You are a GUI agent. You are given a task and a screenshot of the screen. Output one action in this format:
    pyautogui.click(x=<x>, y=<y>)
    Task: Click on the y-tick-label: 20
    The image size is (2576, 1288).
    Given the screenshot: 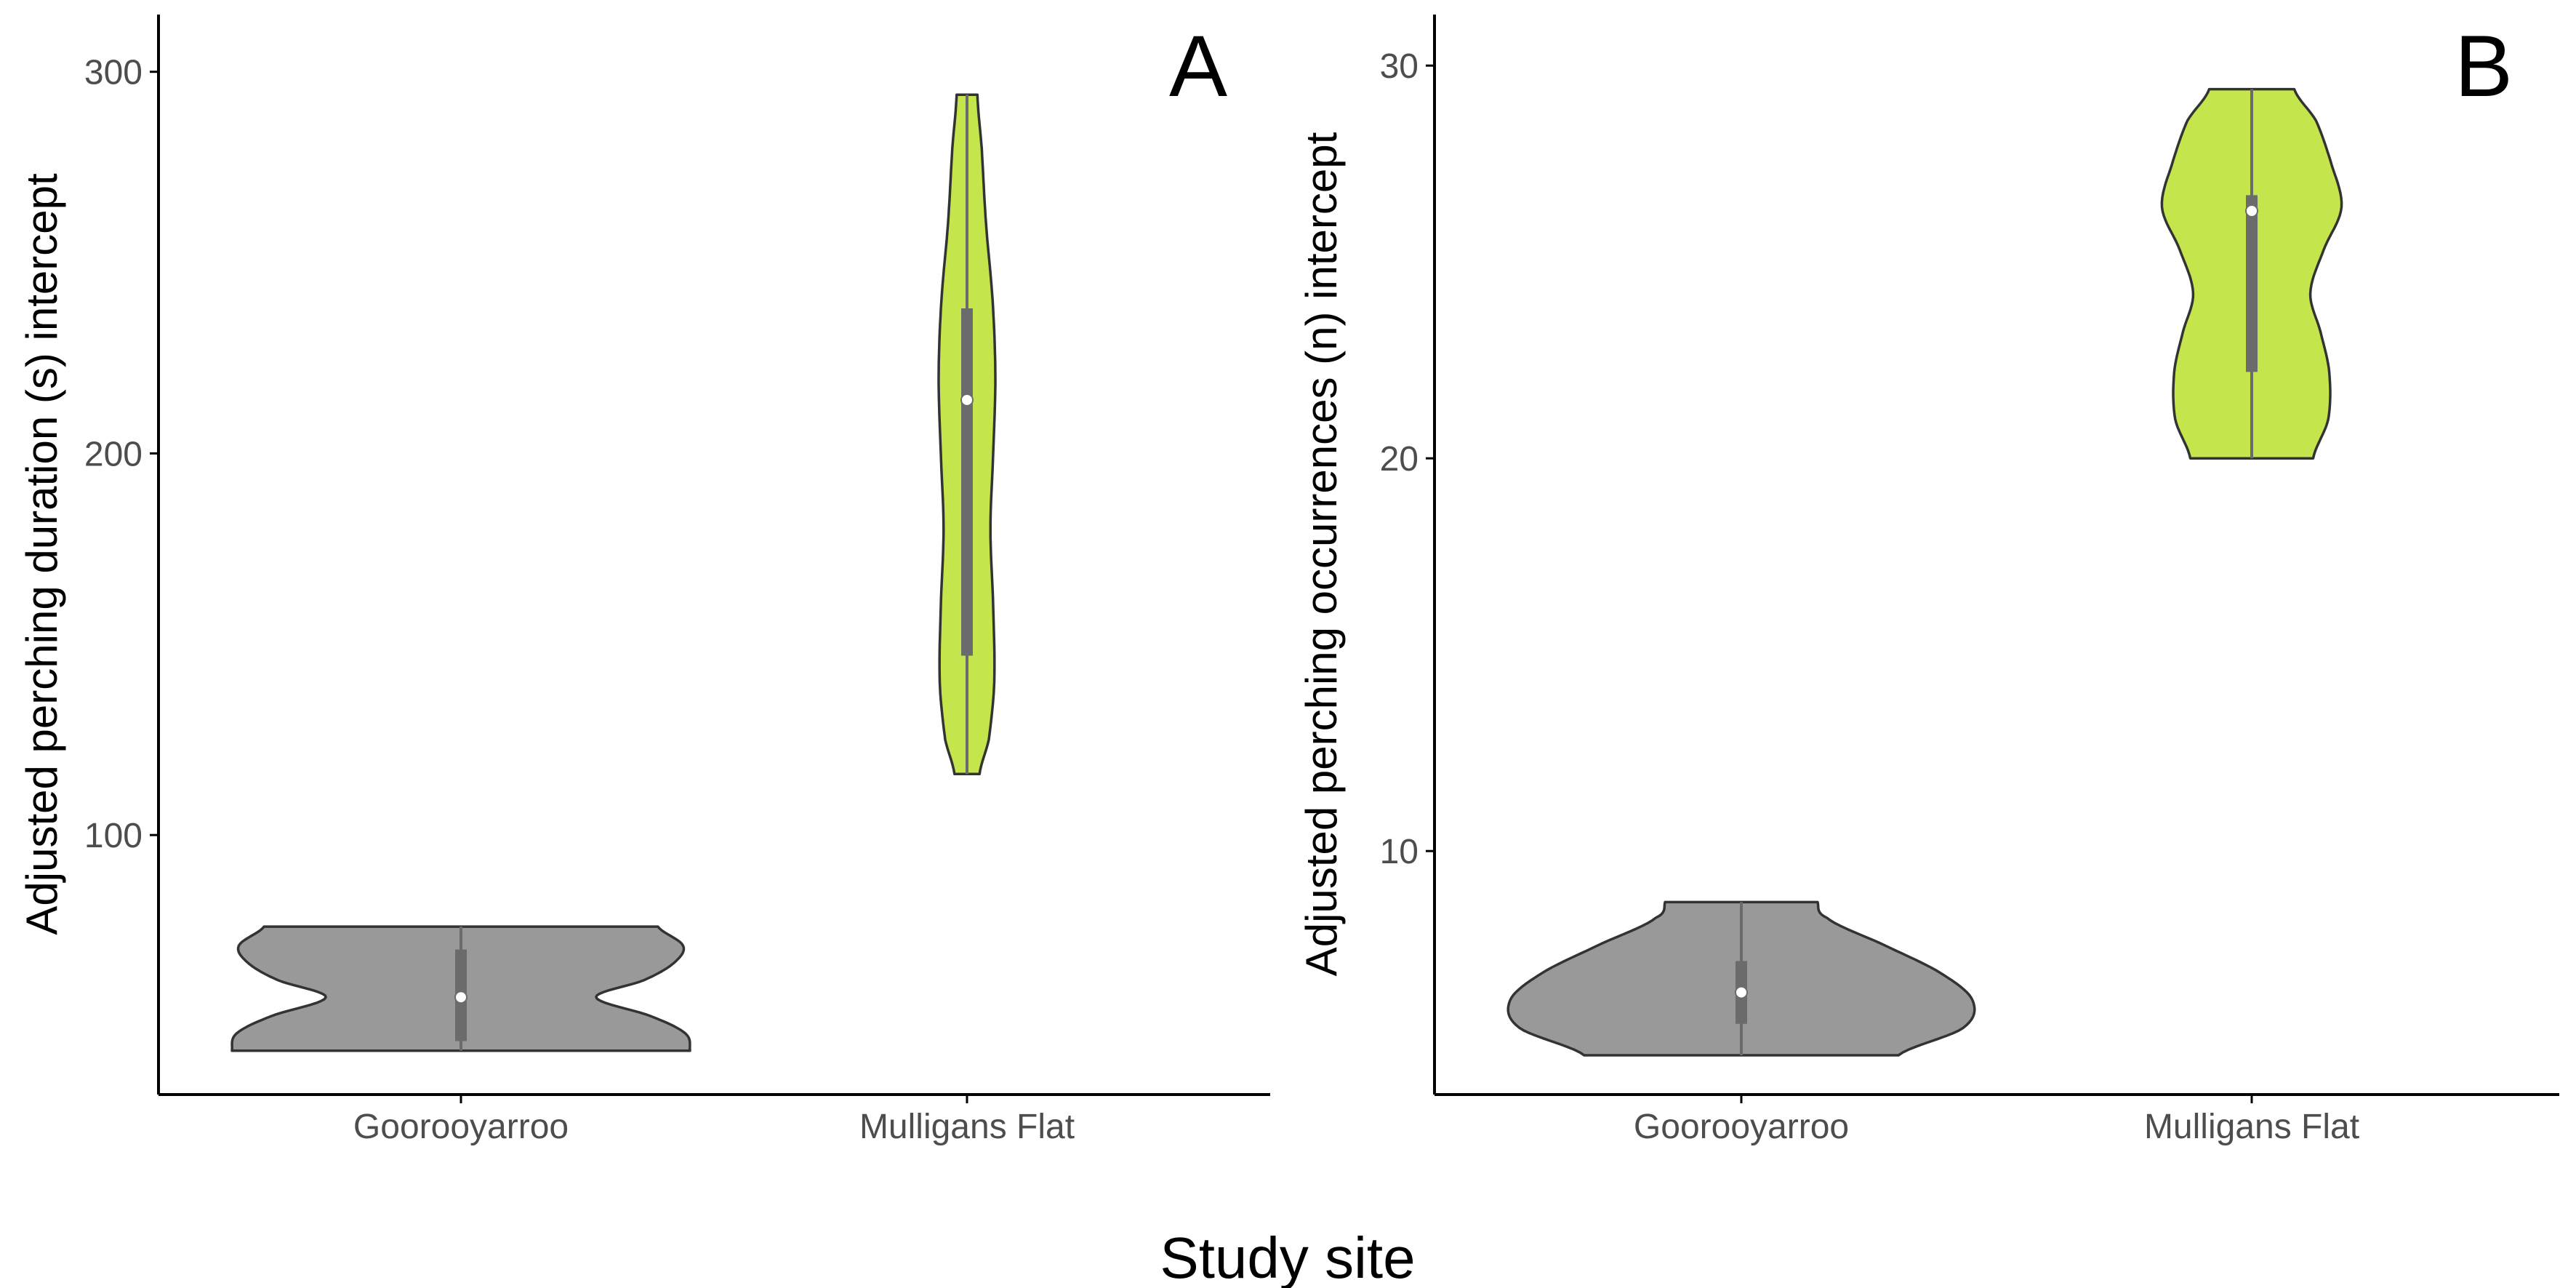 What is the action you would take?
    pyautogui.click(x=1399, y=459)
    